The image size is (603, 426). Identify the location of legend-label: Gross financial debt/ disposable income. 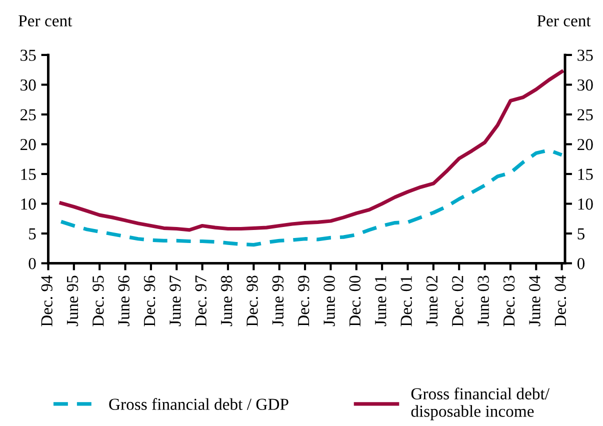
(480, 404).